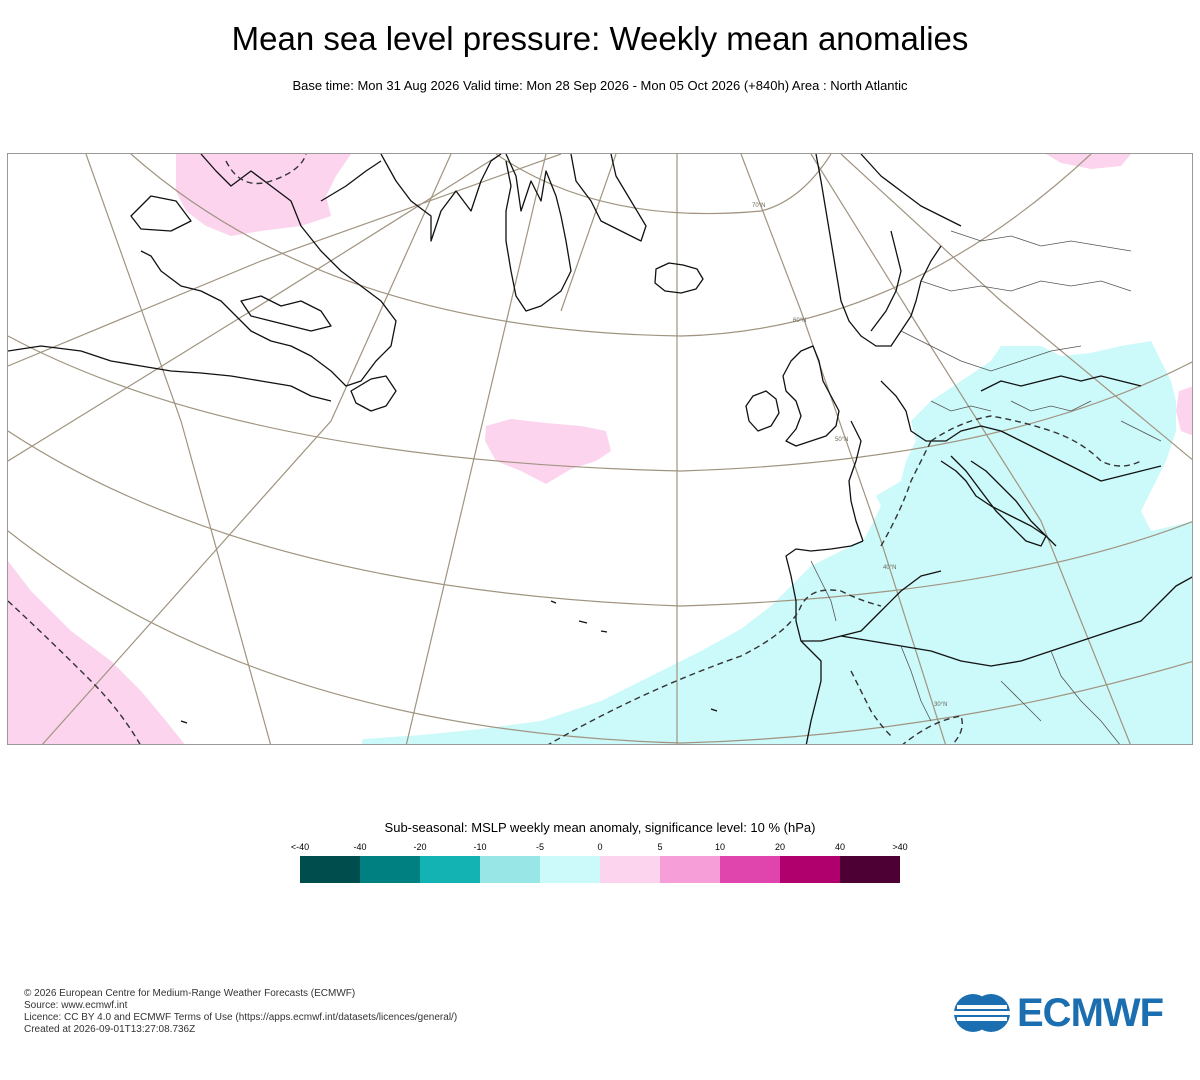  Describe the element at coordinates (799, 321) in the screenshot. I see `lat-label-60n: 60°N` at that location.